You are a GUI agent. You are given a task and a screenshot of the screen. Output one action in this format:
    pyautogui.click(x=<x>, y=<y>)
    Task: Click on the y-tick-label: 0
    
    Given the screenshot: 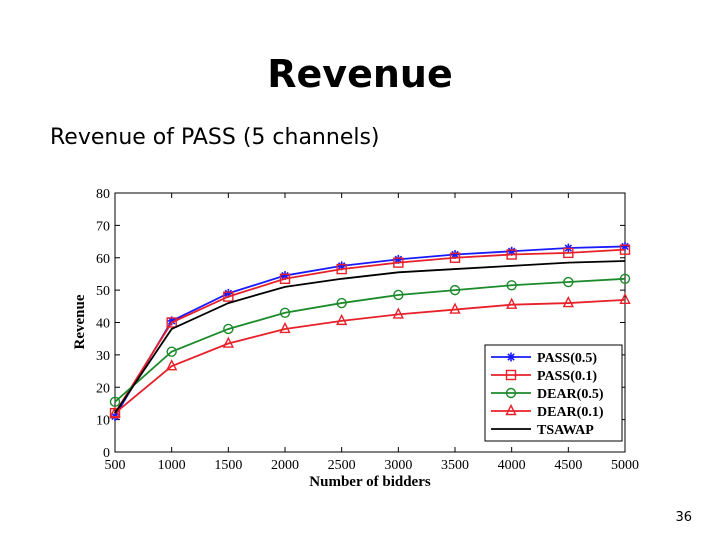 What is the action you would take?
    pyautogui.click(x=106, y=453)
    